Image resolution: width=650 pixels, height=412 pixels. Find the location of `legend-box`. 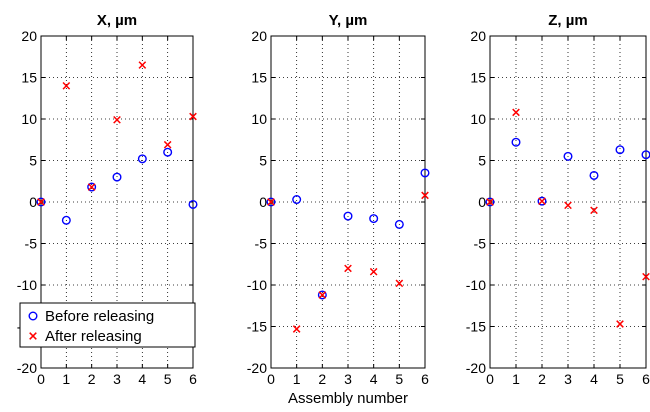

legend-box is located at coordinates (107, 325).